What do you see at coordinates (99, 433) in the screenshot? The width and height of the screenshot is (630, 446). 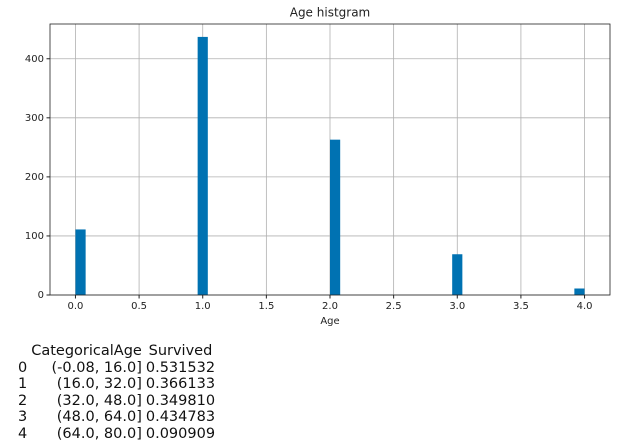 I see `table-cell: (64.0, 80.0]` at bounding box center [99, 433].